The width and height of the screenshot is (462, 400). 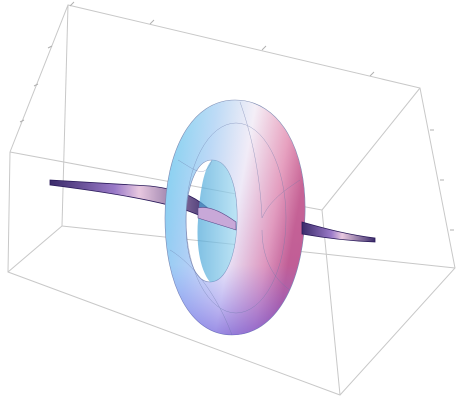 What do you see at coordinates (338, 232) in the screenshot?
I see `spike-right` at bounding box center [338, 232].